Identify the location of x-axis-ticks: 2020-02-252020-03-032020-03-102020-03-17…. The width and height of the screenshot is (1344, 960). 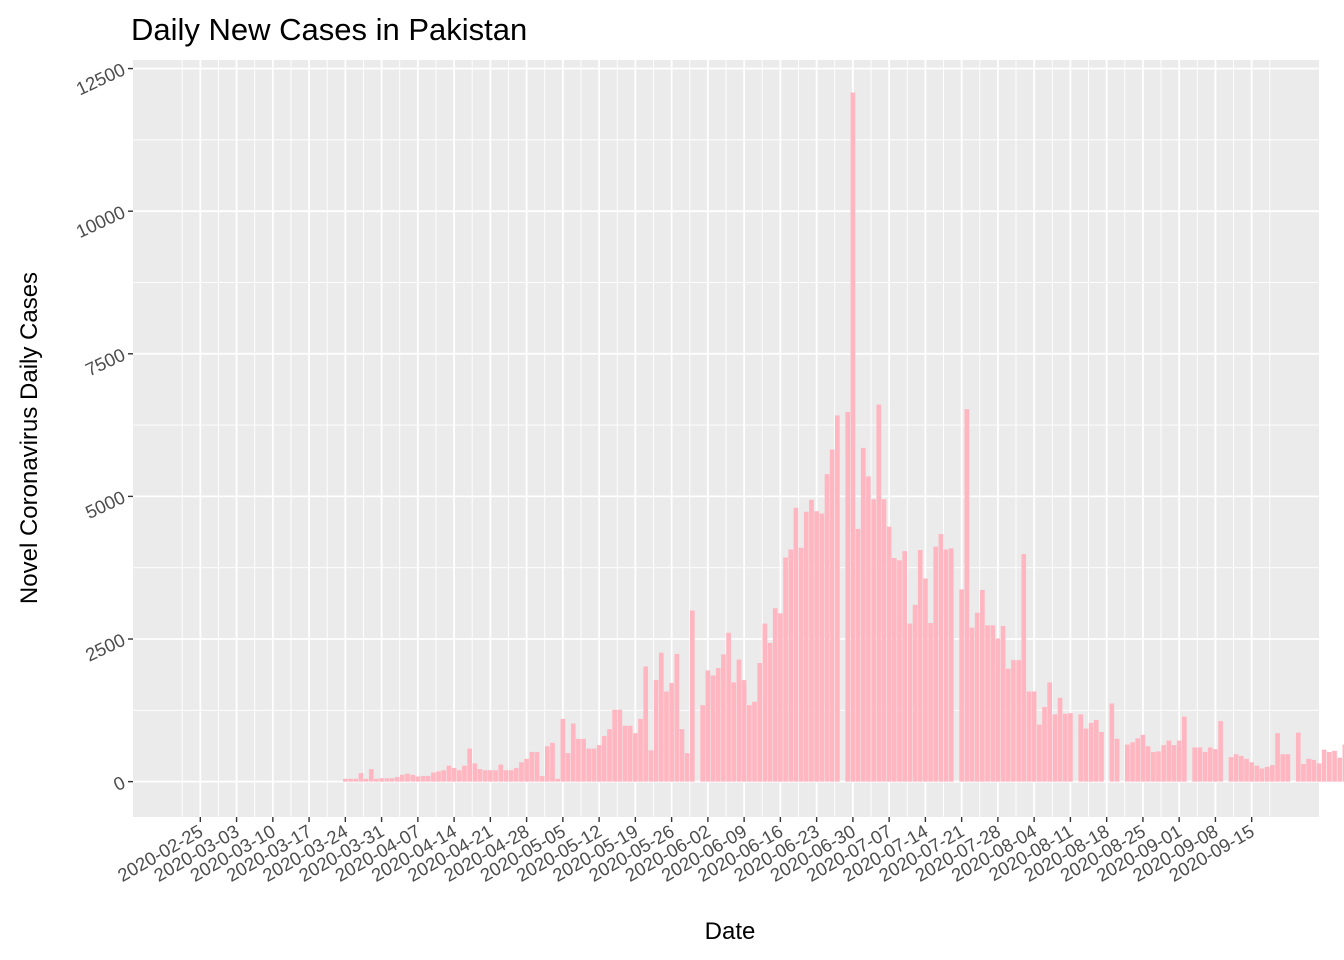
(686, 851).